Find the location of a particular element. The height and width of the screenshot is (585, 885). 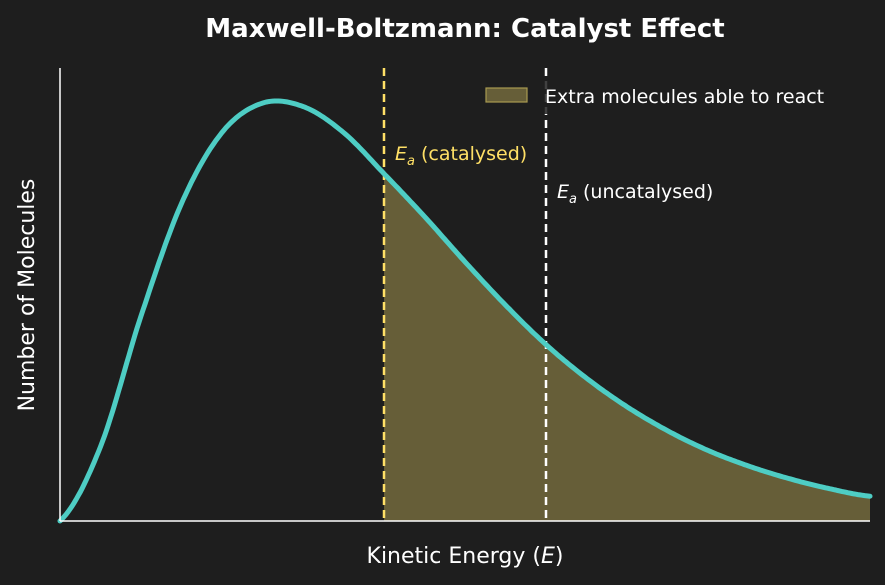

legend-swatch is located at coordinates (506, 95).